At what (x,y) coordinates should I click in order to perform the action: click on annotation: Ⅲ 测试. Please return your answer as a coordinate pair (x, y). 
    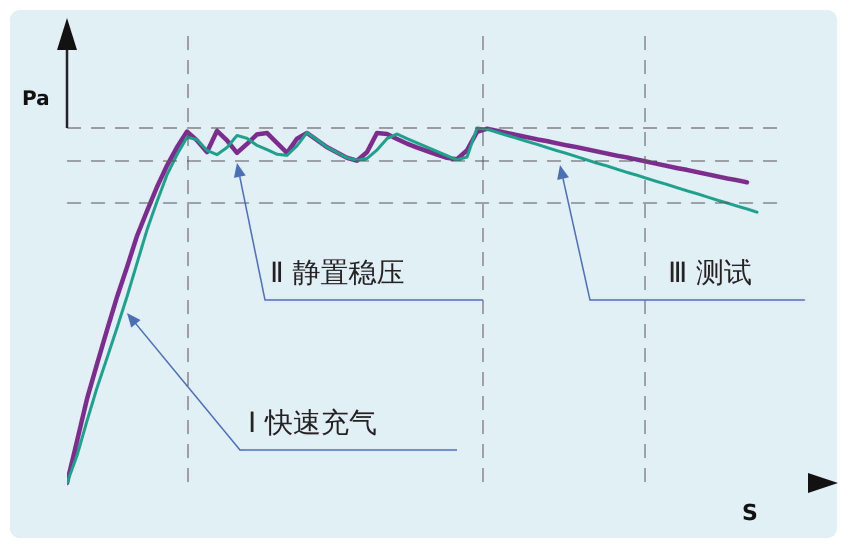
    Looking at the image, I should click on (710, 272).